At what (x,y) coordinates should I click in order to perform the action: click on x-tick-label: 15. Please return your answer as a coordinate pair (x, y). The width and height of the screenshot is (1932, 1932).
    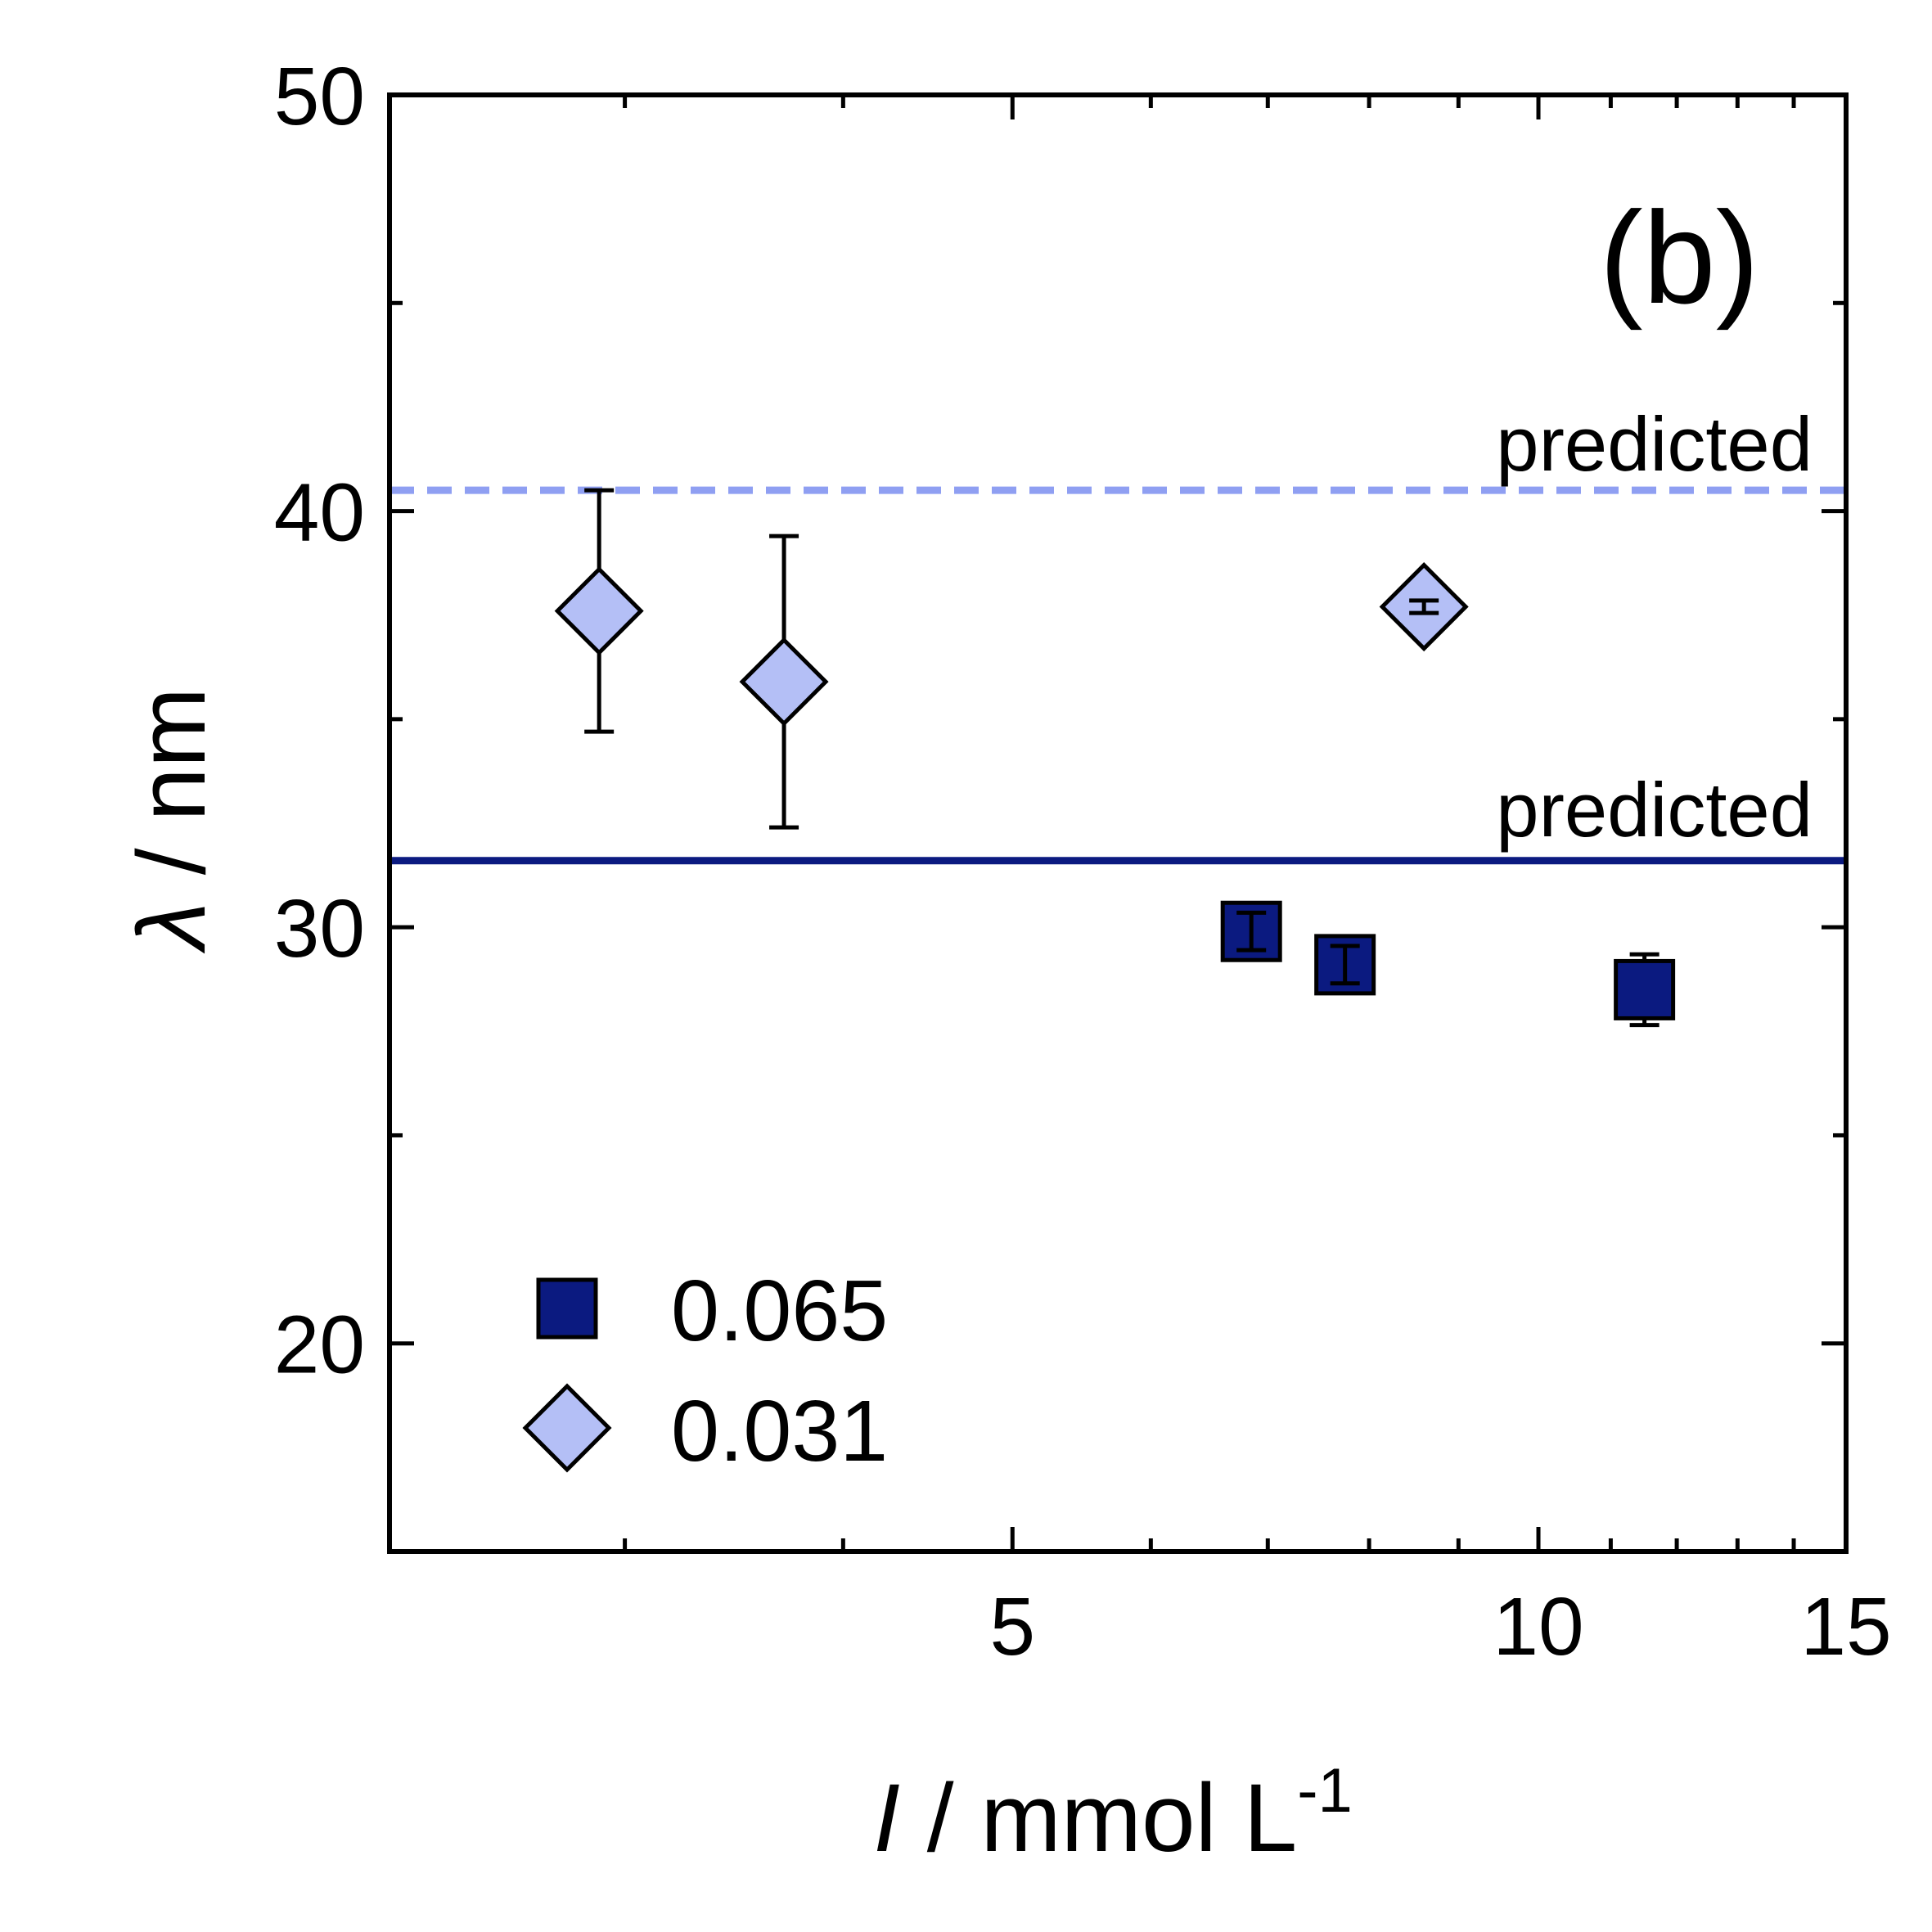
    Looking at the image, I should click on (1845, 1627).